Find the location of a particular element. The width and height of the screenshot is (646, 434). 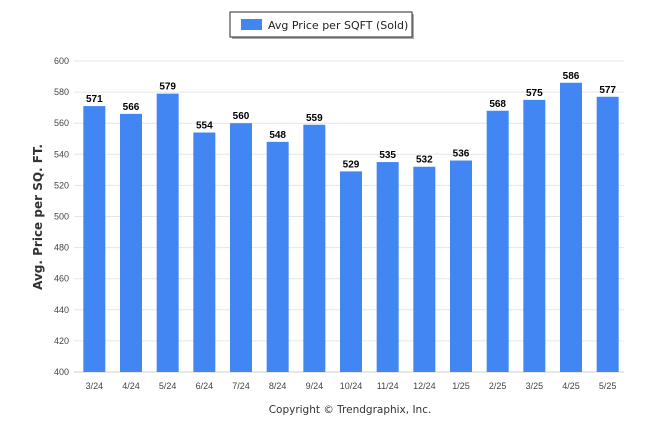

copyright-credit: Copyright © Trendgraphix, Inc. is located at coordinates (350, 410).